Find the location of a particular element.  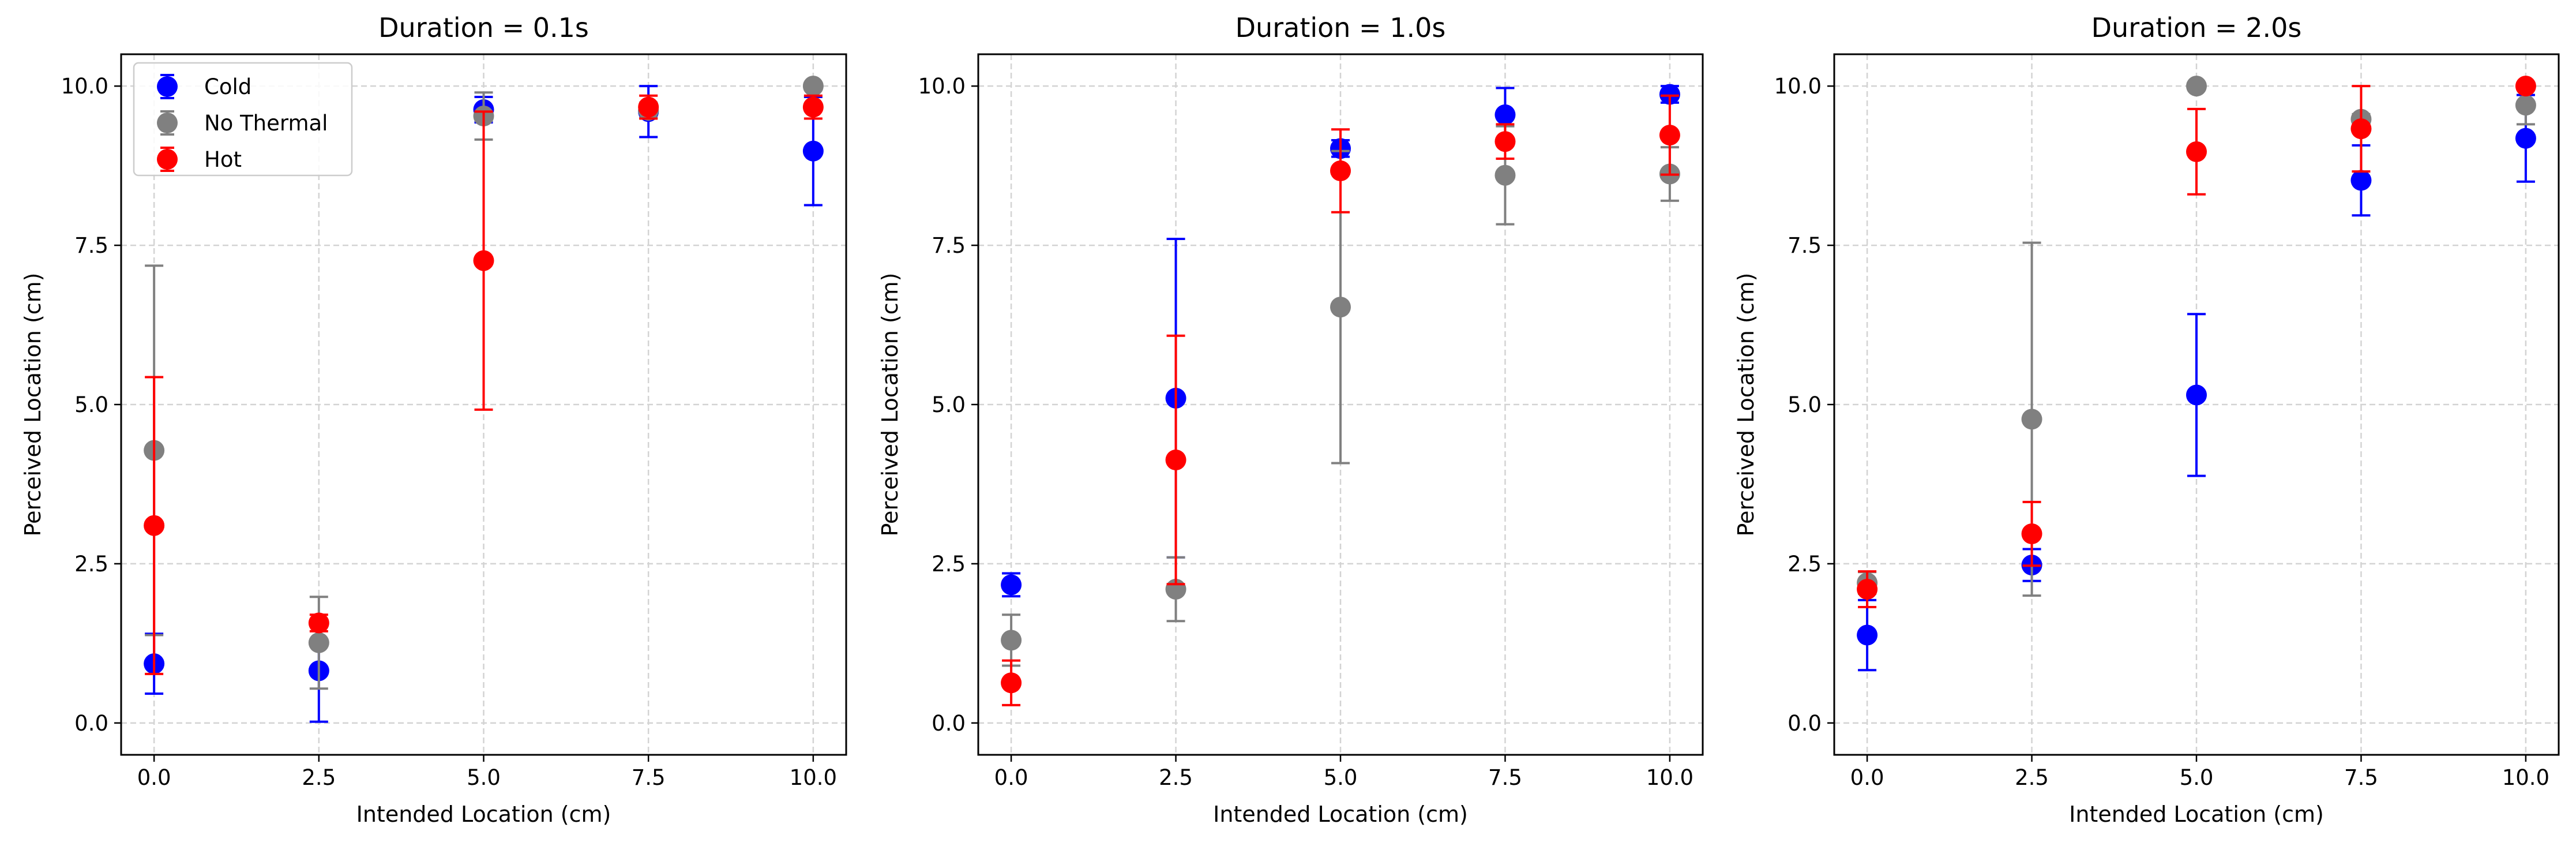

legend: Cold No Thermal Hot is located at coordinates (243, 119).